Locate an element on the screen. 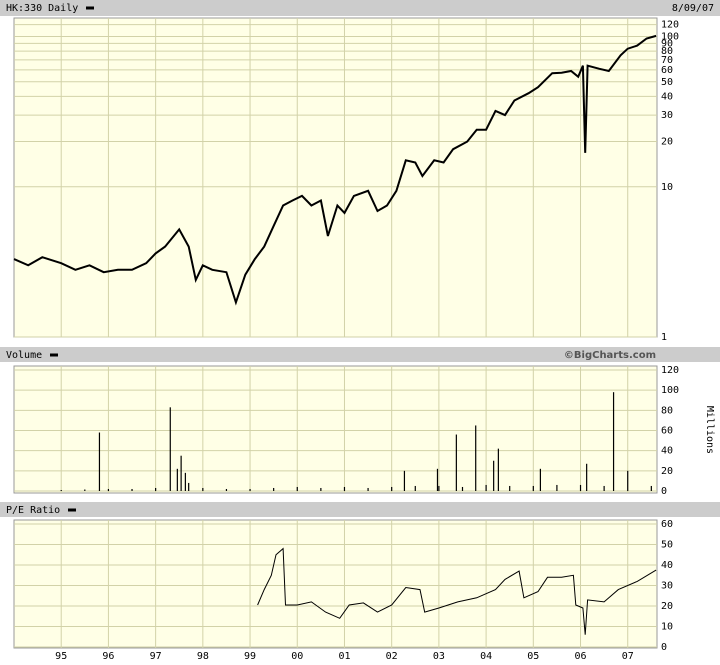 This screenshot has height=665, width=720. y-tick-label: 1 is located at coordinates (664, 337).